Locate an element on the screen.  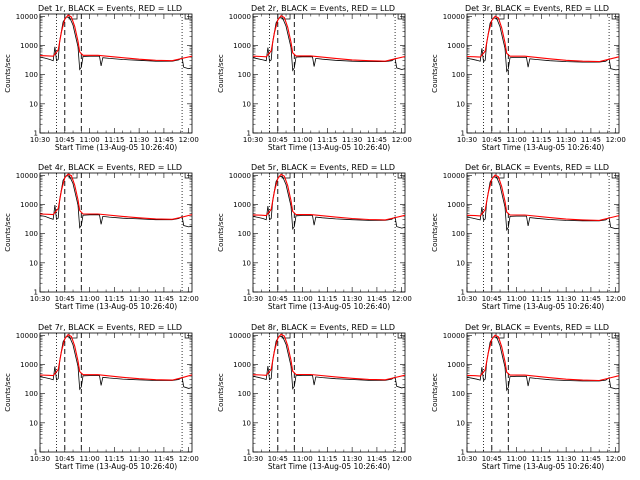
panel-9-x-tick-label: 10:45 is located at coordinates (492, 459).